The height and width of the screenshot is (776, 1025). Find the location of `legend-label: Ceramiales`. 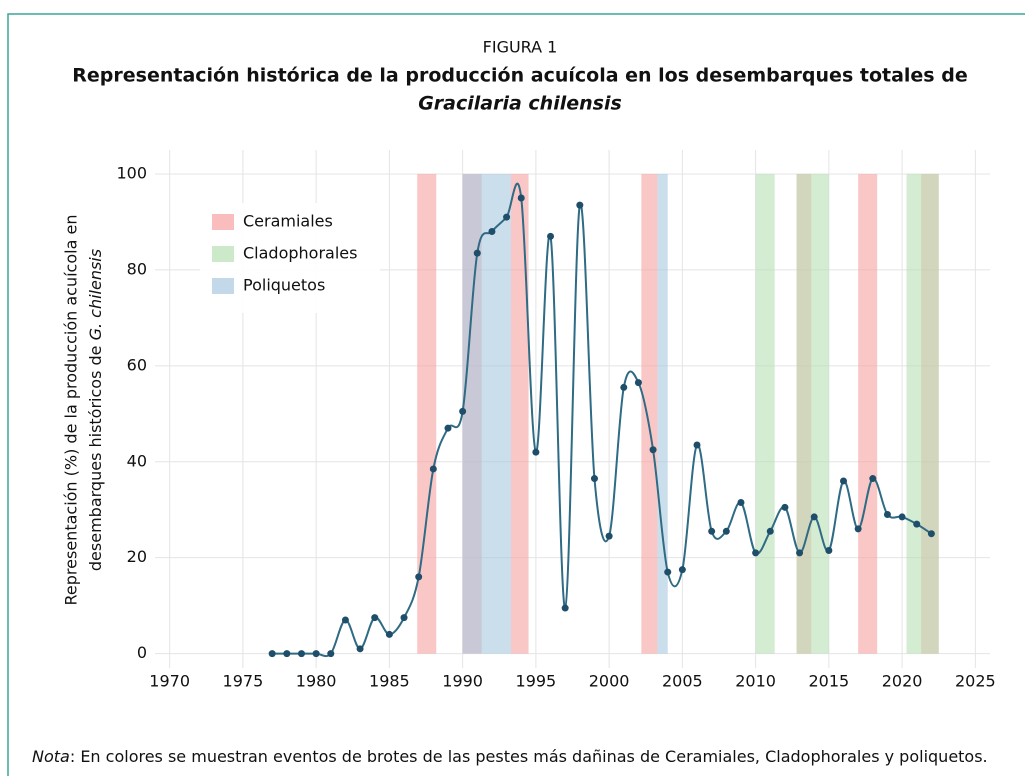

legend-label: Ceramiales is located at coordinates (288, 221).